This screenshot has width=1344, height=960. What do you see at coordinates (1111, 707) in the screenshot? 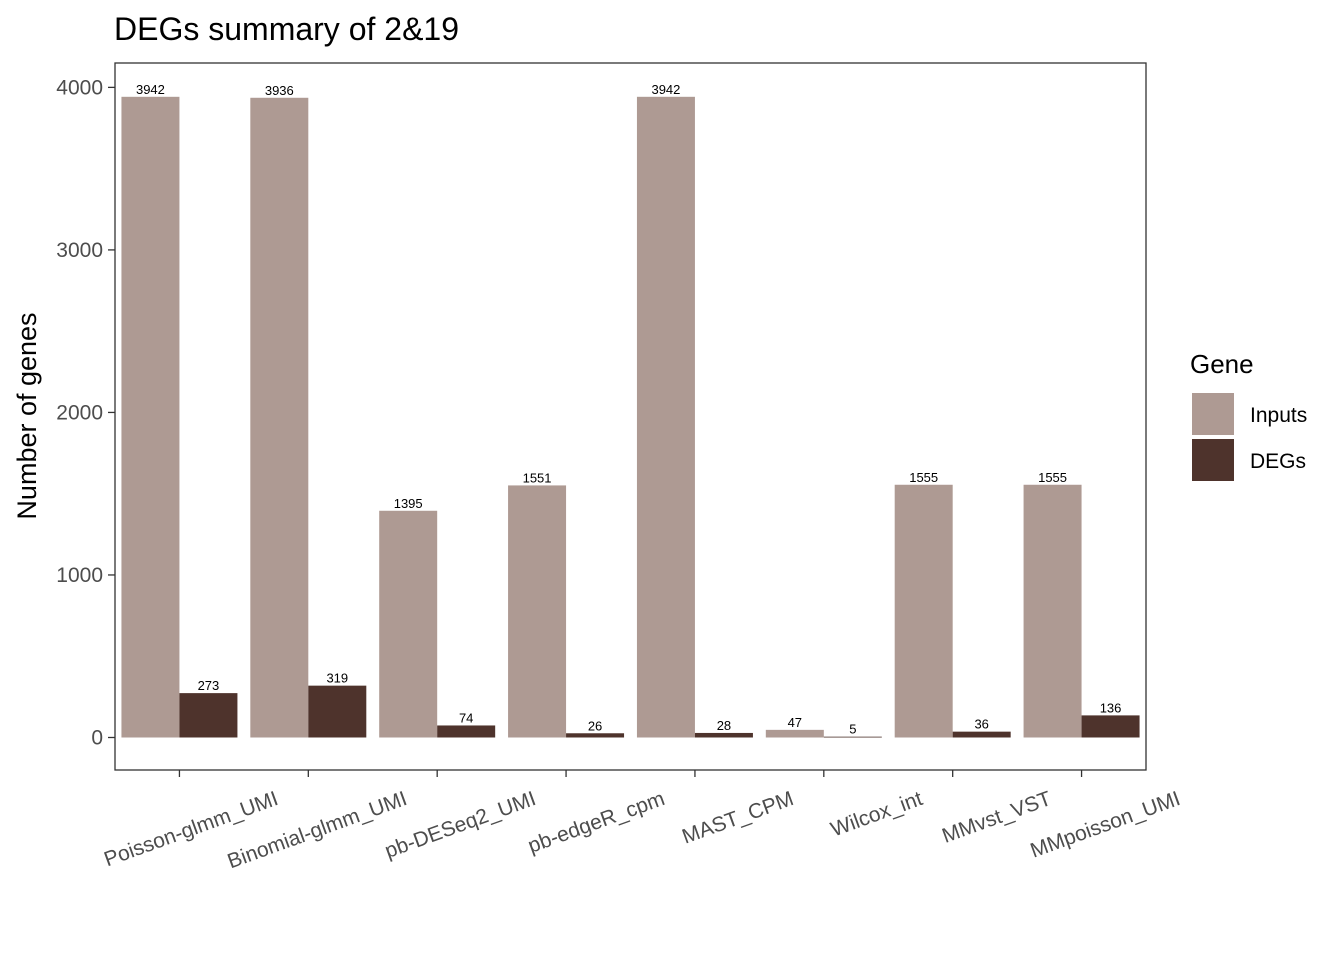
I see `data-label-degs: 136` at bounding box center [1111, 707].